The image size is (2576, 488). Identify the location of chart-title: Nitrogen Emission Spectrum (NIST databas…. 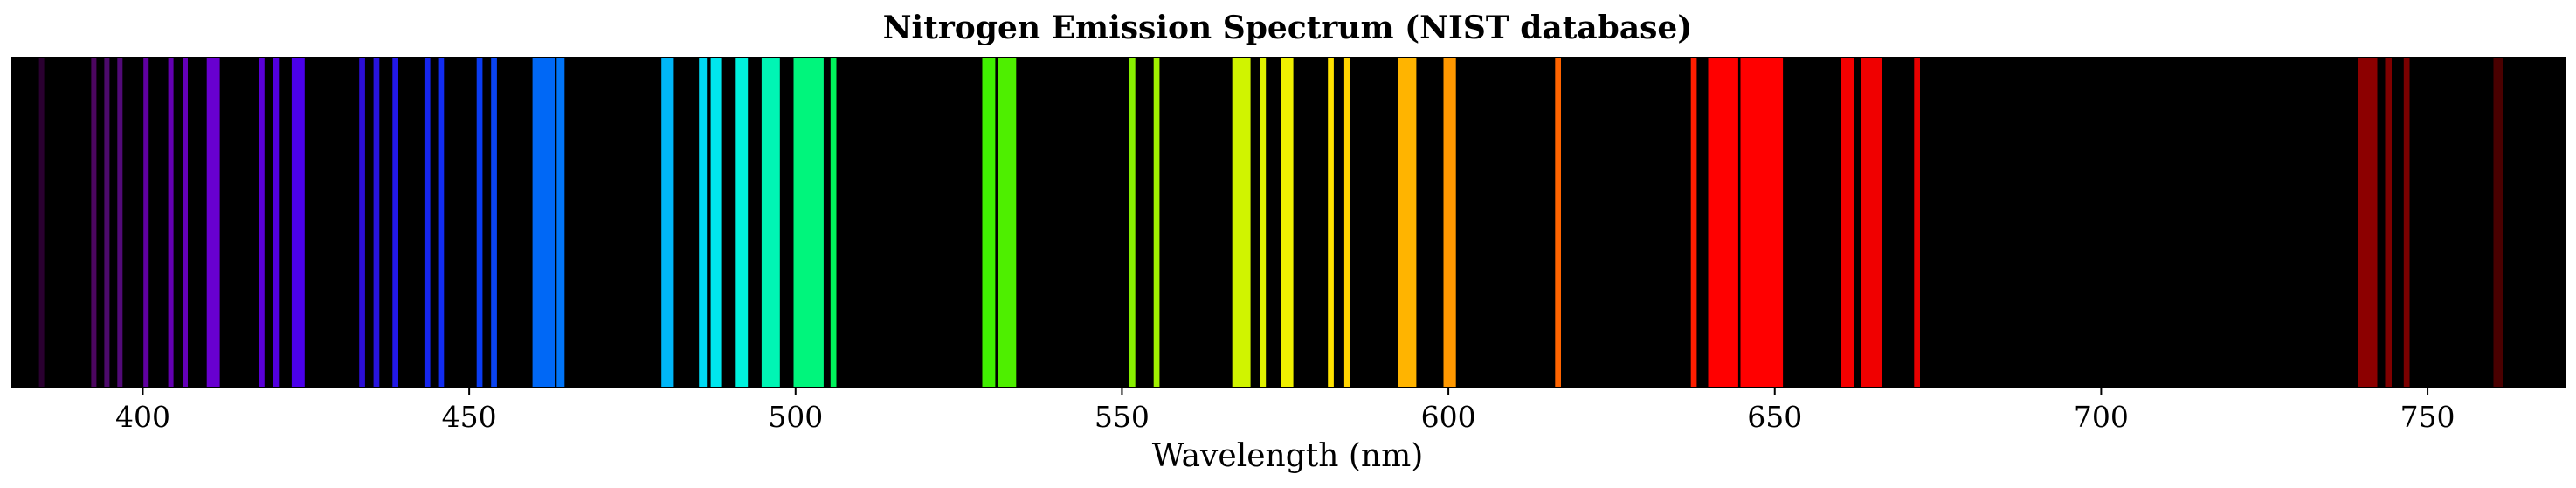
(1288, 28).